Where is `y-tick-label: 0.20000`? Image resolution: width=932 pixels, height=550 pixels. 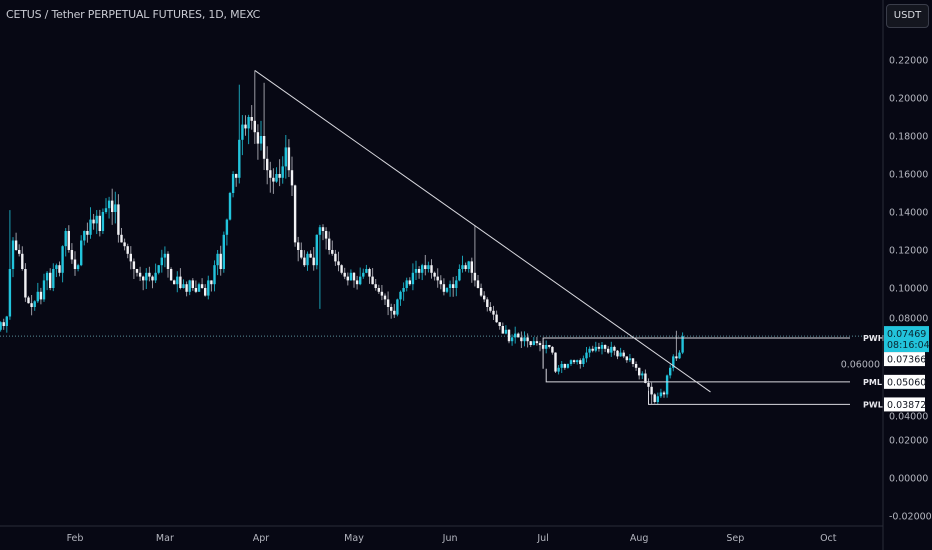
y-tick-label: 0.20000 is located at coordinates (908, 99).